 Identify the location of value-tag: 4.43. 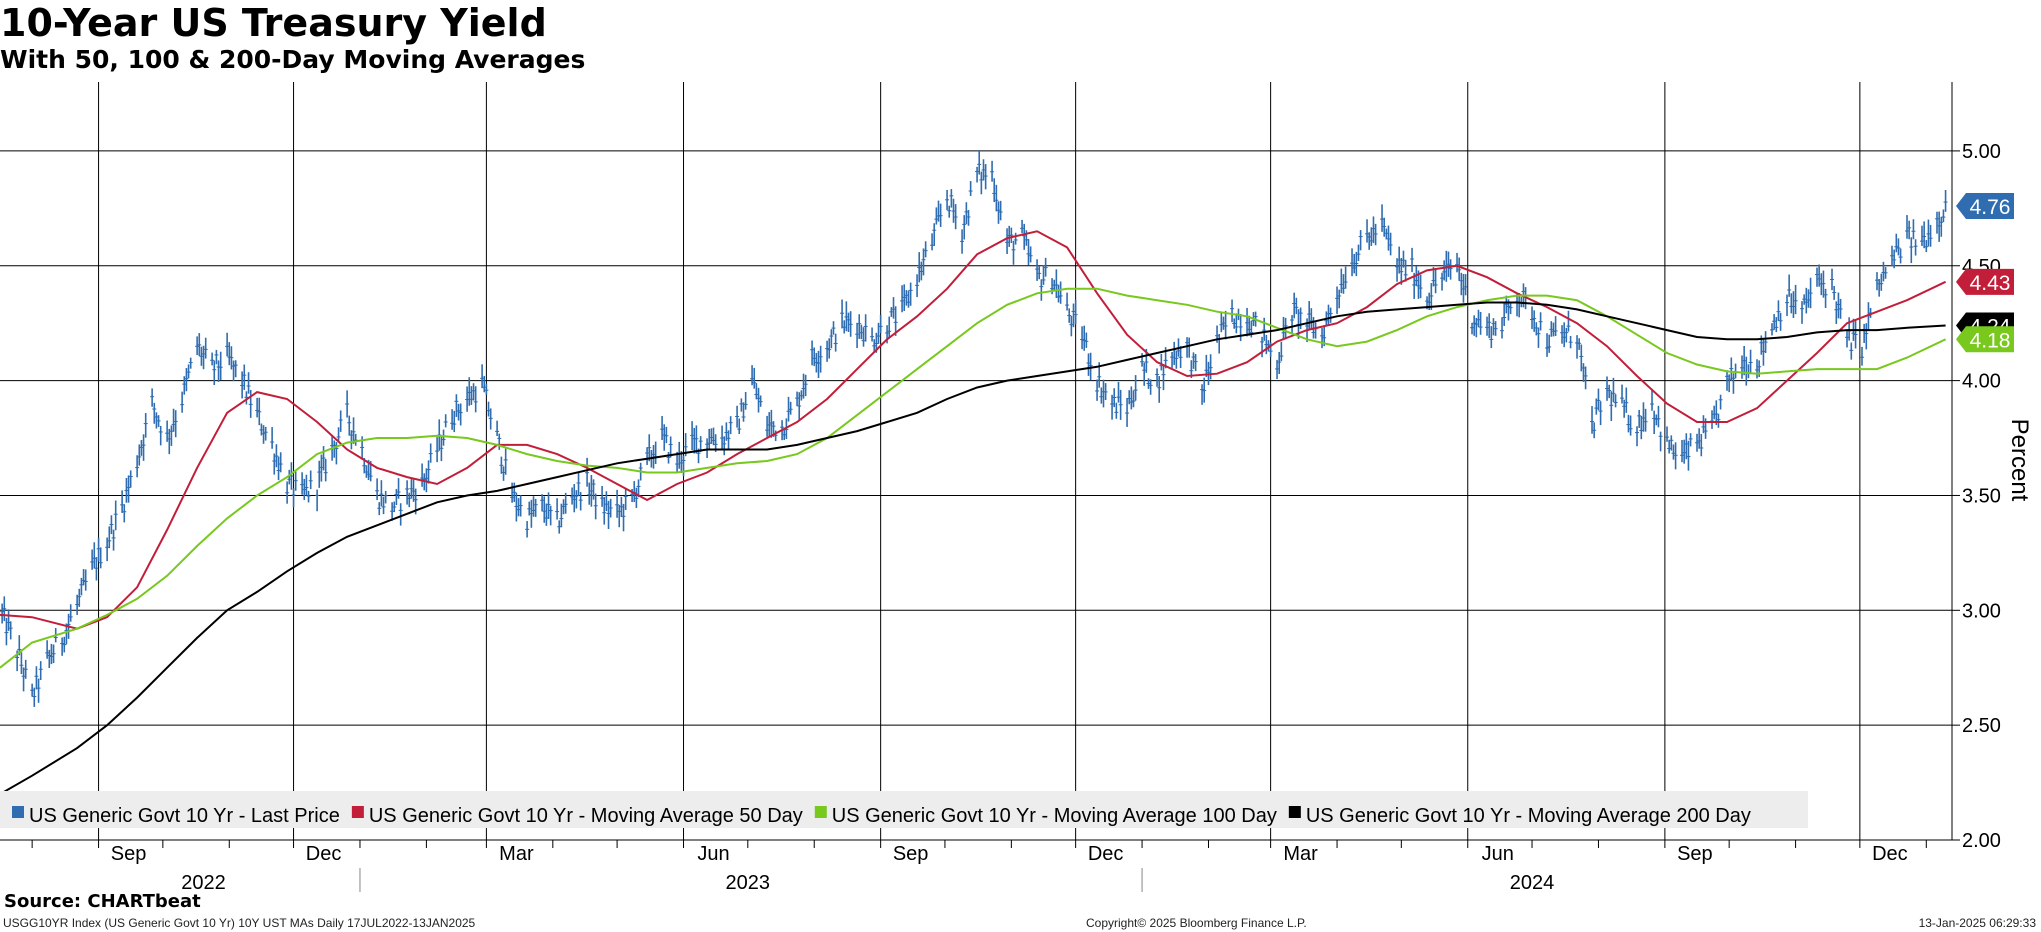
(1985, 281).